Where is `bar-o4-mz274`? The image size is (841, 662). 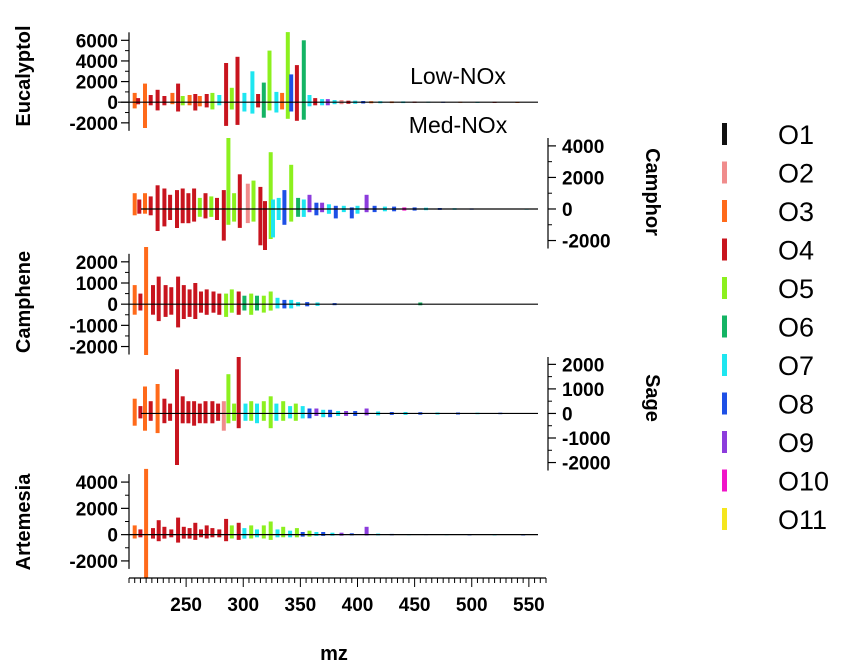
bar-o4-mz274 is located at coordinates (213, 302).